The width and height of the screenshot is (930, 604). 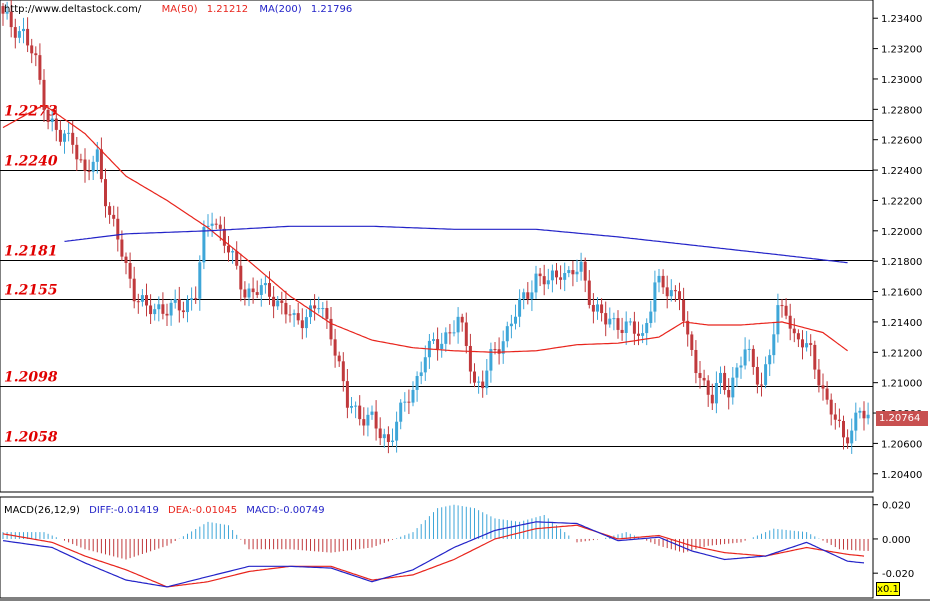 What do you see at coordinates (901, 80) in the screenshot?
I see `price-tick-label: 1.23000` at bounding box center [901, 80].